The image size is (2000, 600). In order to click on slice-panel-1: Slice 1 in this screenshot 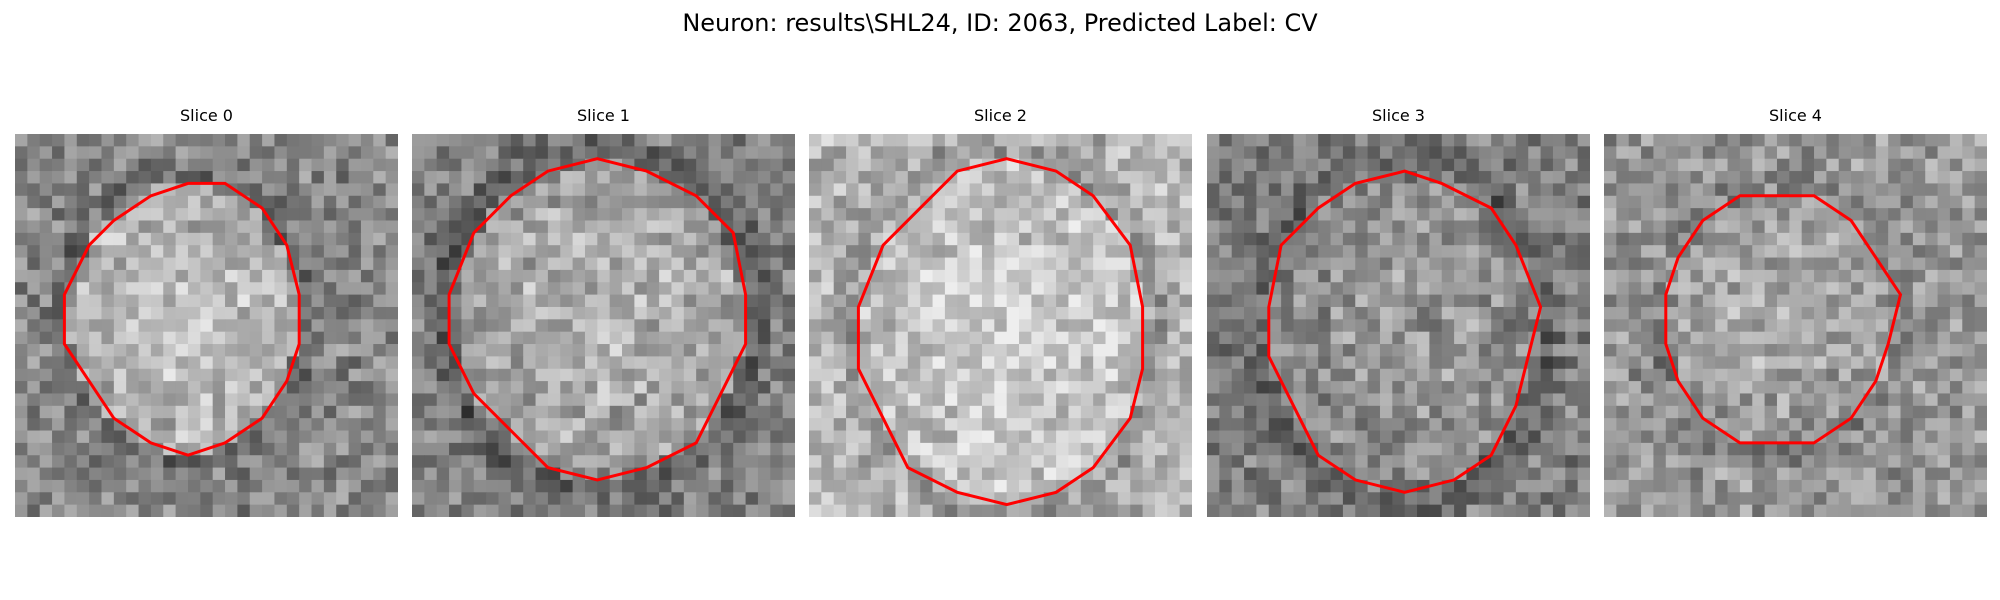, I will do `click(603, 310)`.